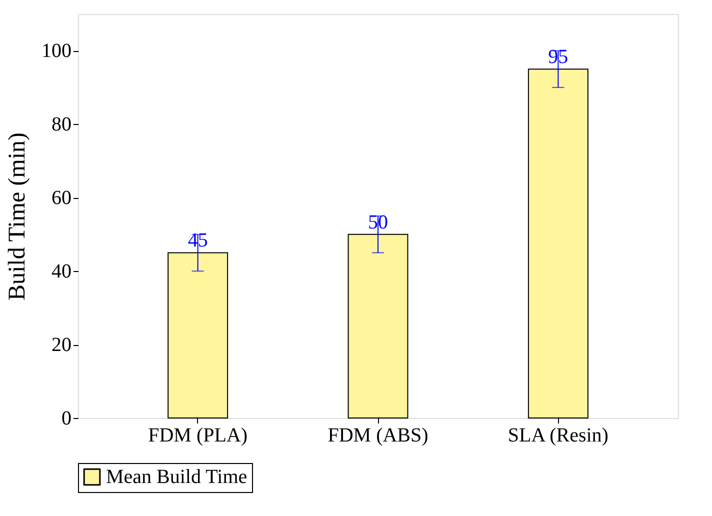 This screenshot has height=516, width=712. Describe the element at coordinates (198, 435) in the screenshot. I see `x-tick-label: FDM (PLA)` at that location.